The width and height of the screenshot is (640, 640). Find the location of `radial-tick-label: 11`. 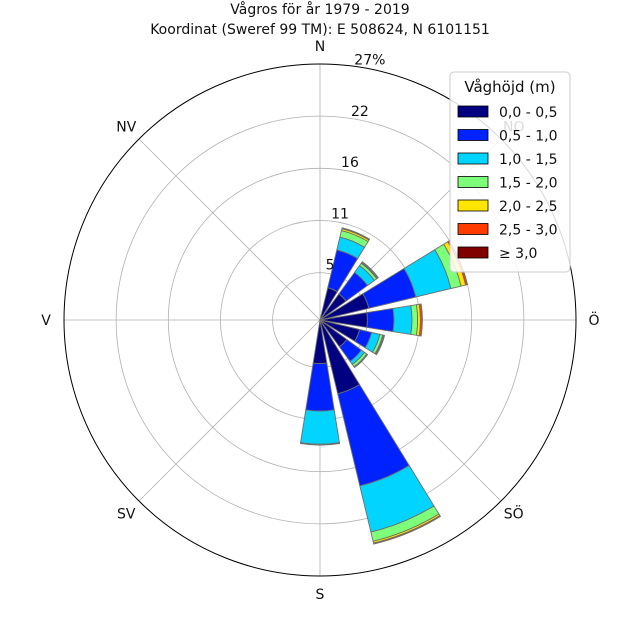

radial-tick-label: 11 is located at coordinates (340, 214).